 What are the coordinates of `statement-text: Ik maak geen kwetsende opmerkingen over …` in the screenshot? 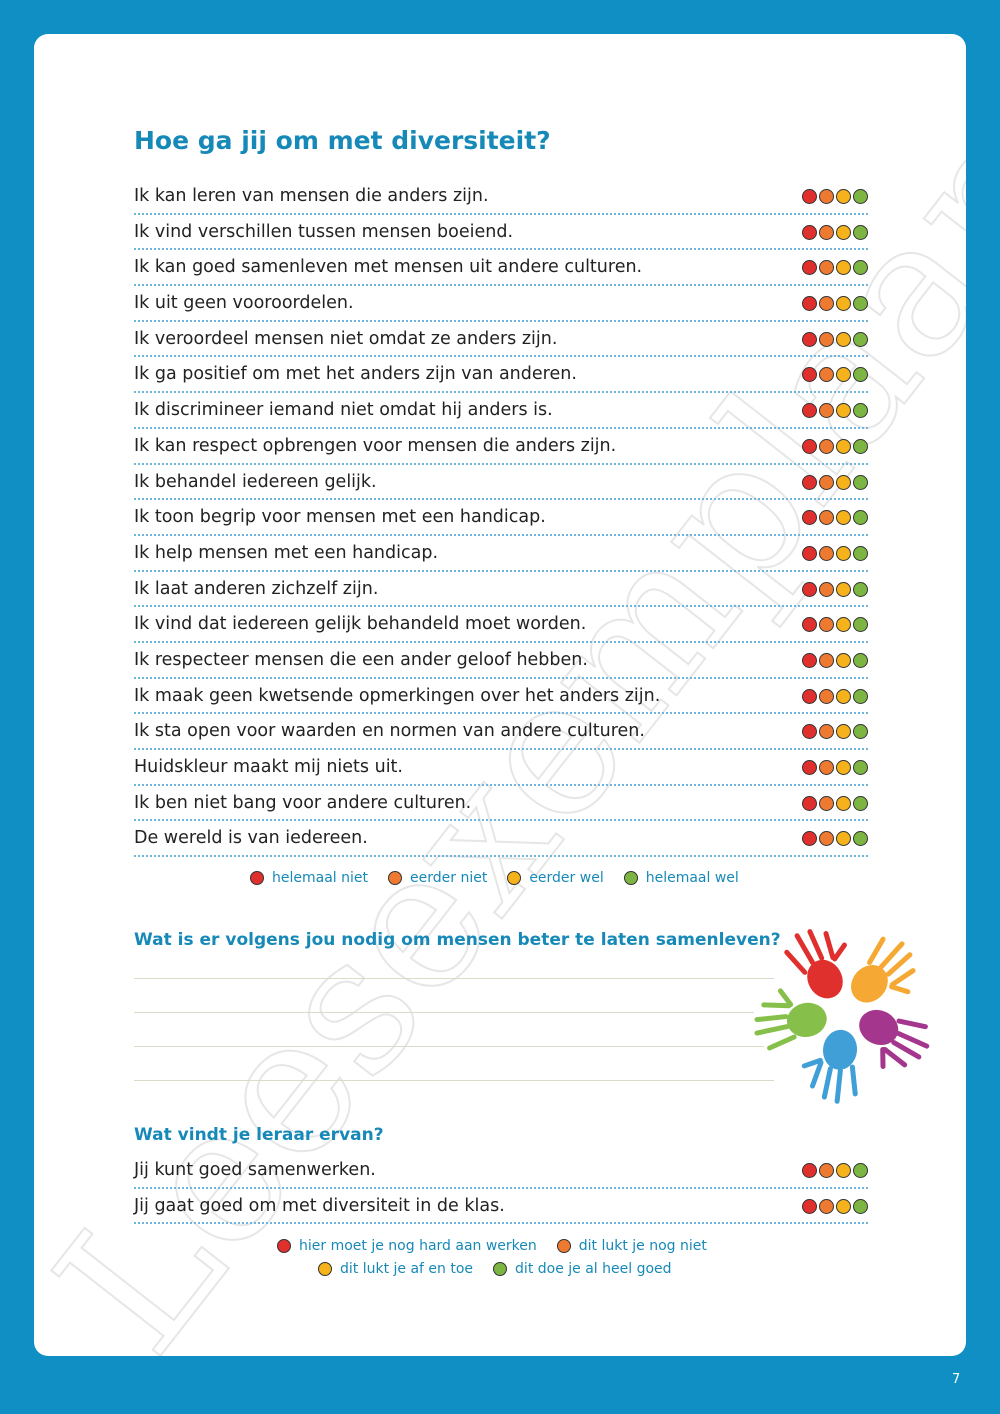 It's located at (397, 695).